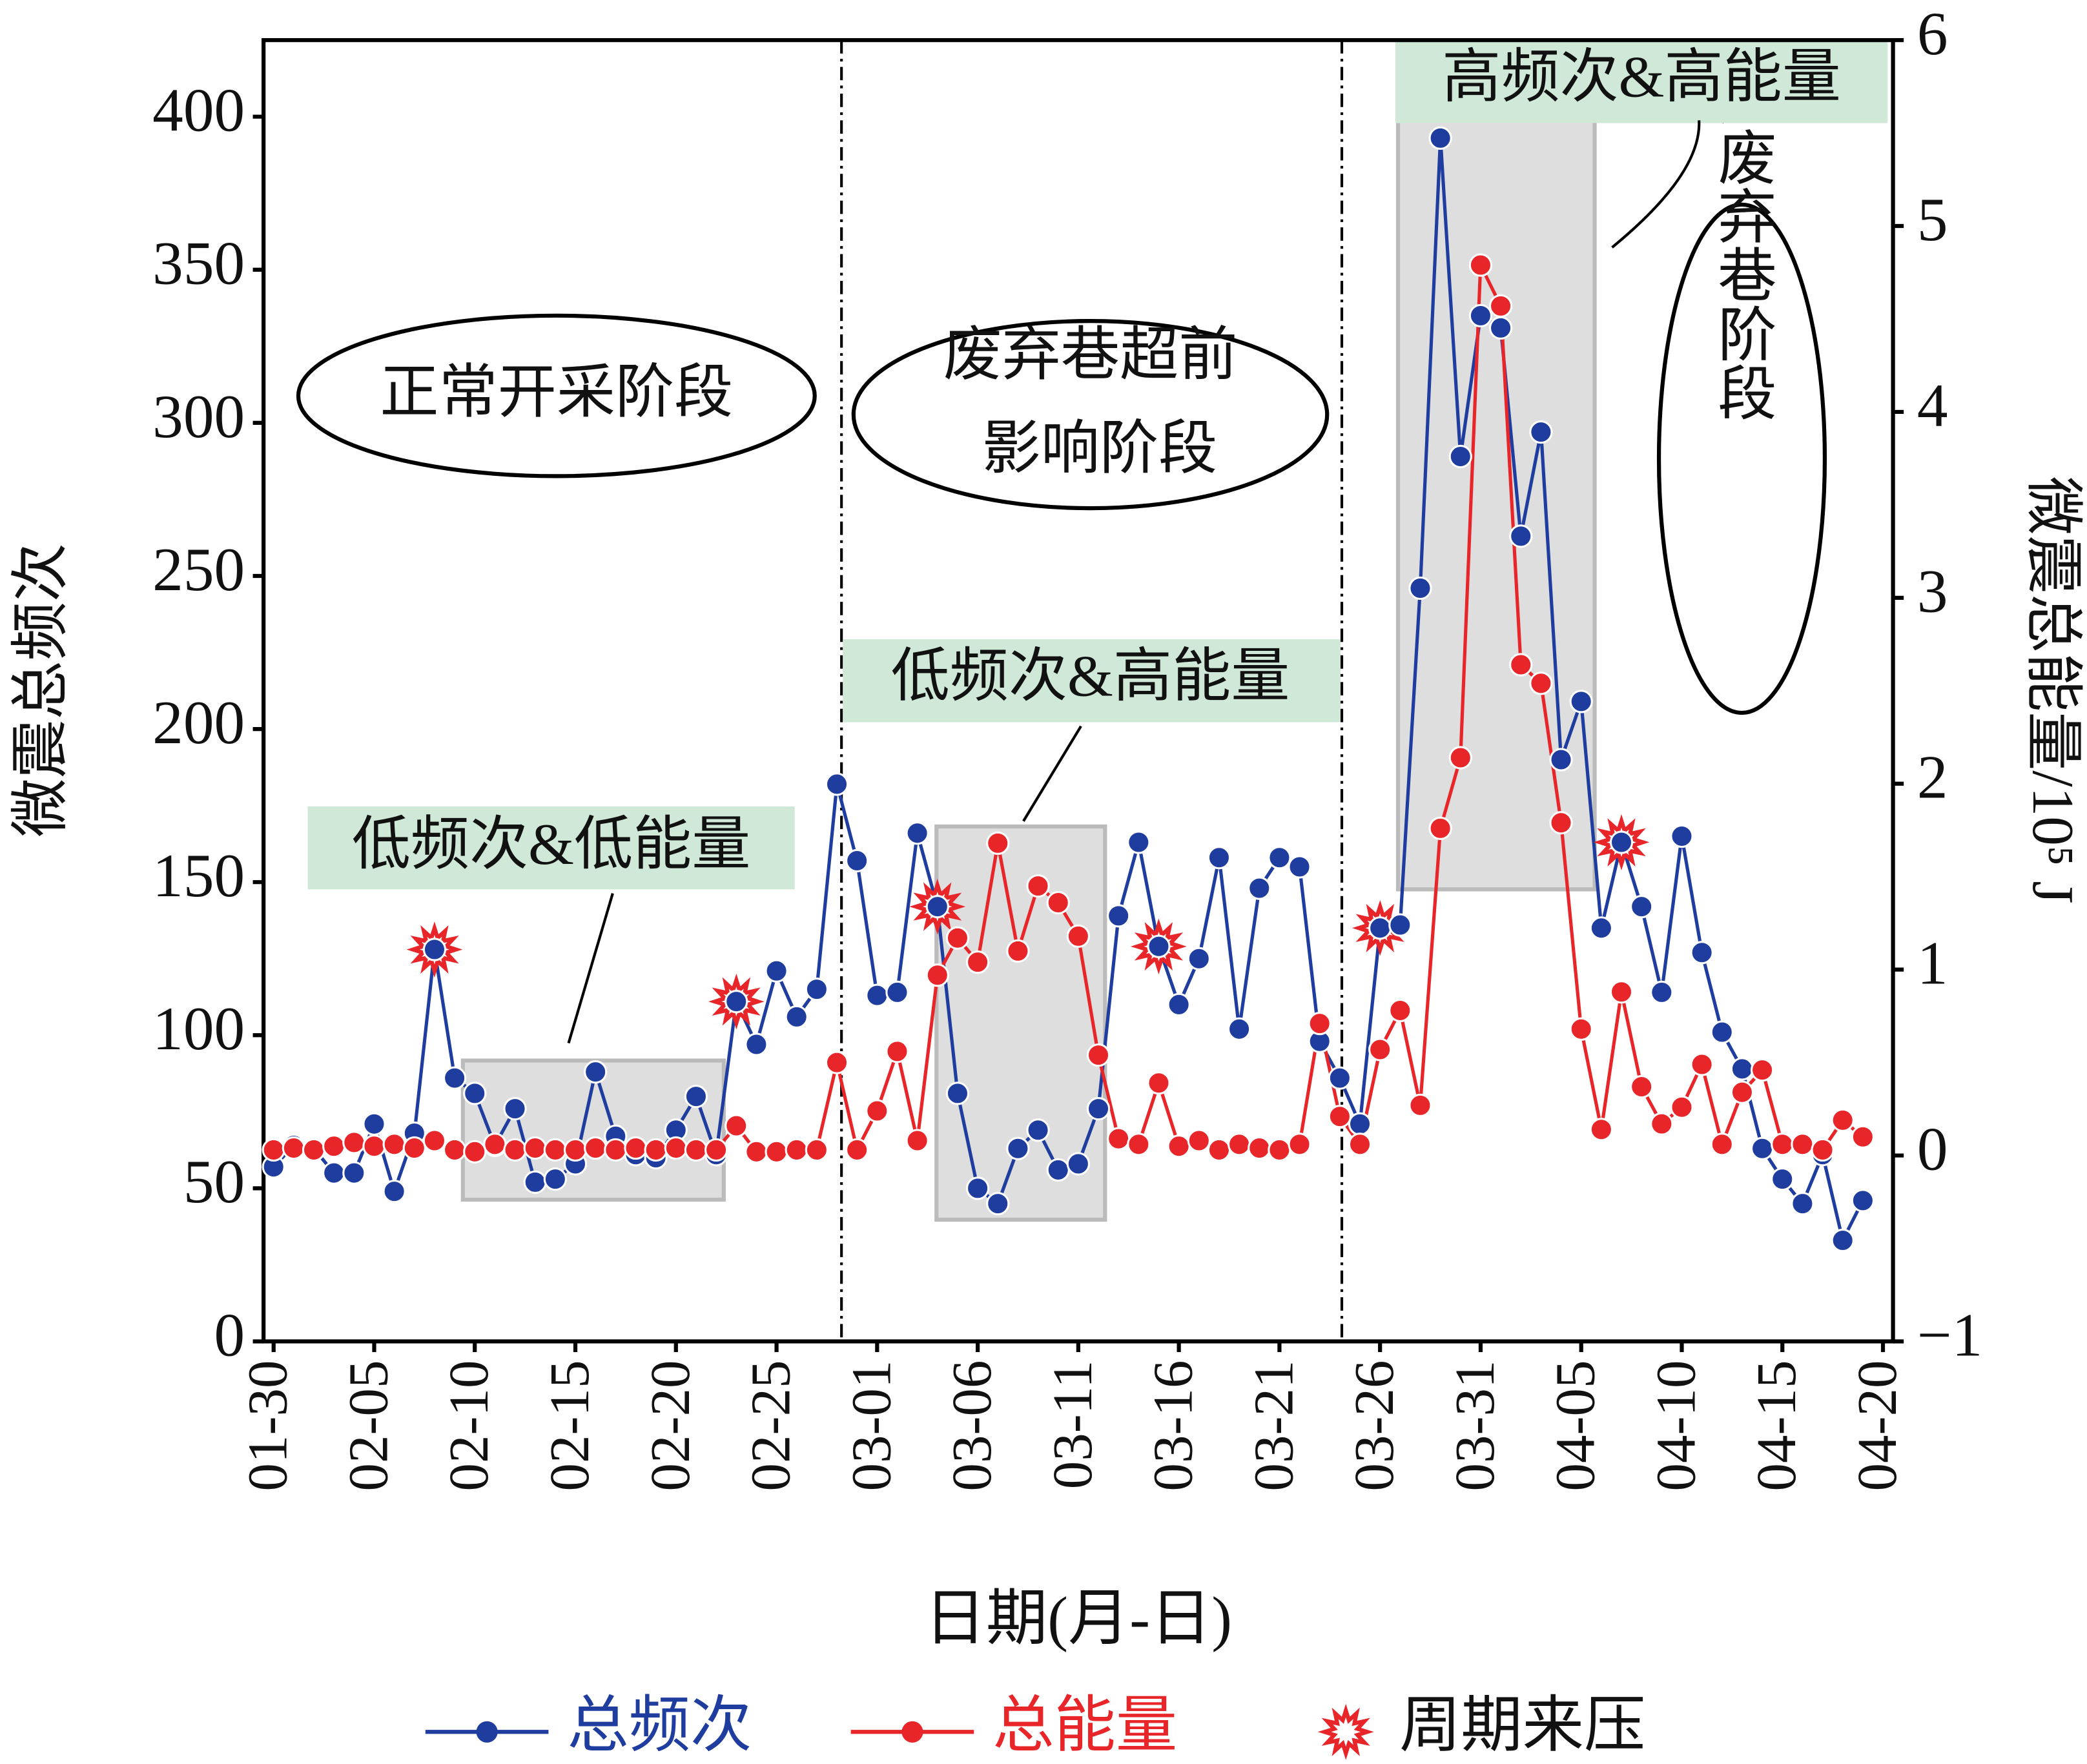 This screenshot has width=2087, height=1764. I want to click on legend-dot, so click(487, 1732).